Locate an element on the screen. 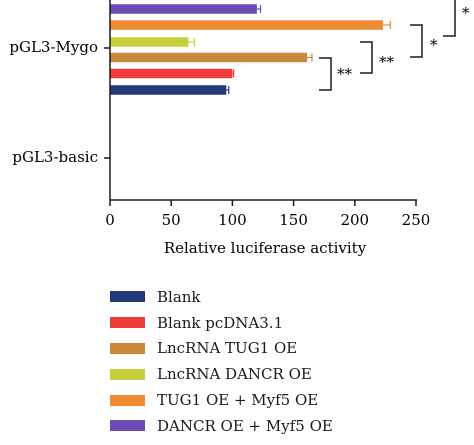 The height and width of the screenshot is (445, 474). legend-item: LncRNA DANCR OE is located at coordinates (275, 374).